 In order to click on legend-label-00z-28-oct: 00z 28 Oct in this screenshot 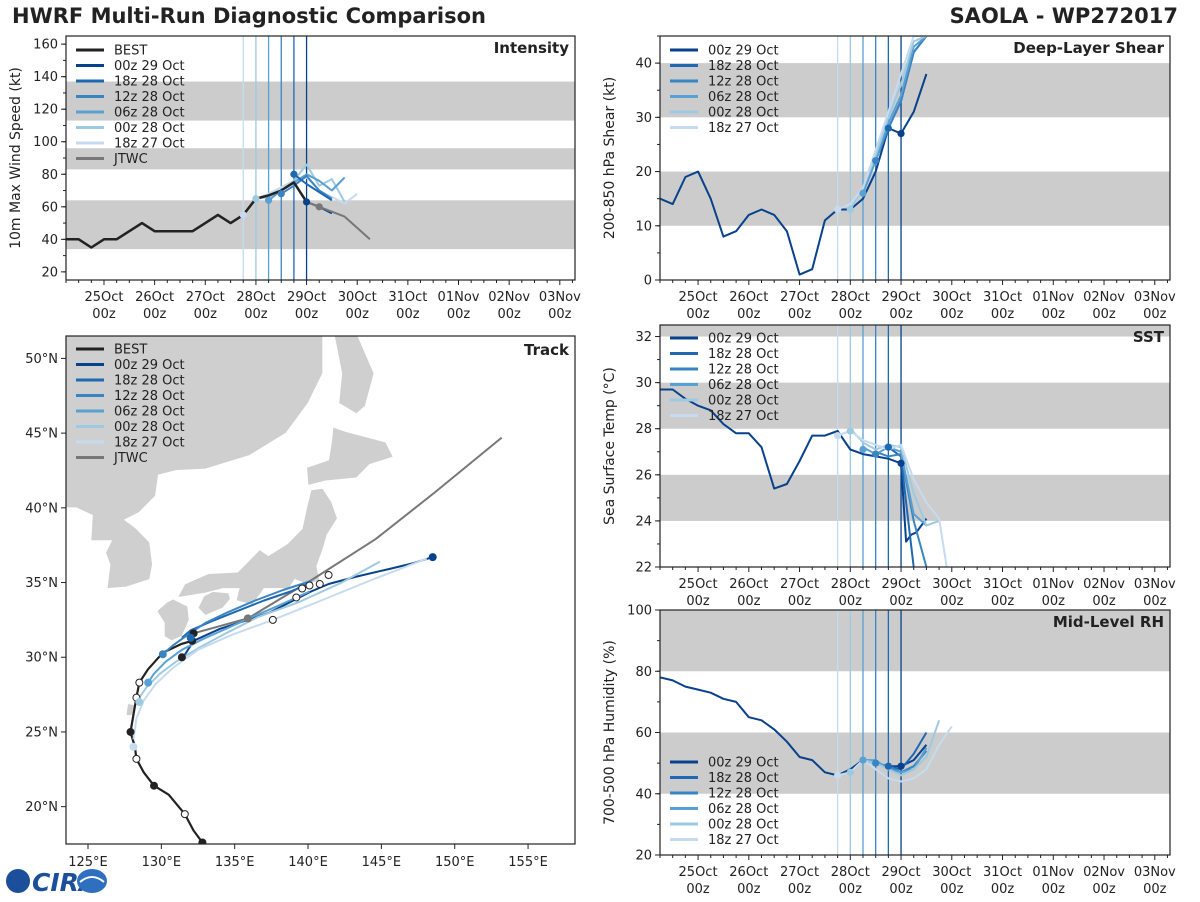, I will do `click(149, 427)`.